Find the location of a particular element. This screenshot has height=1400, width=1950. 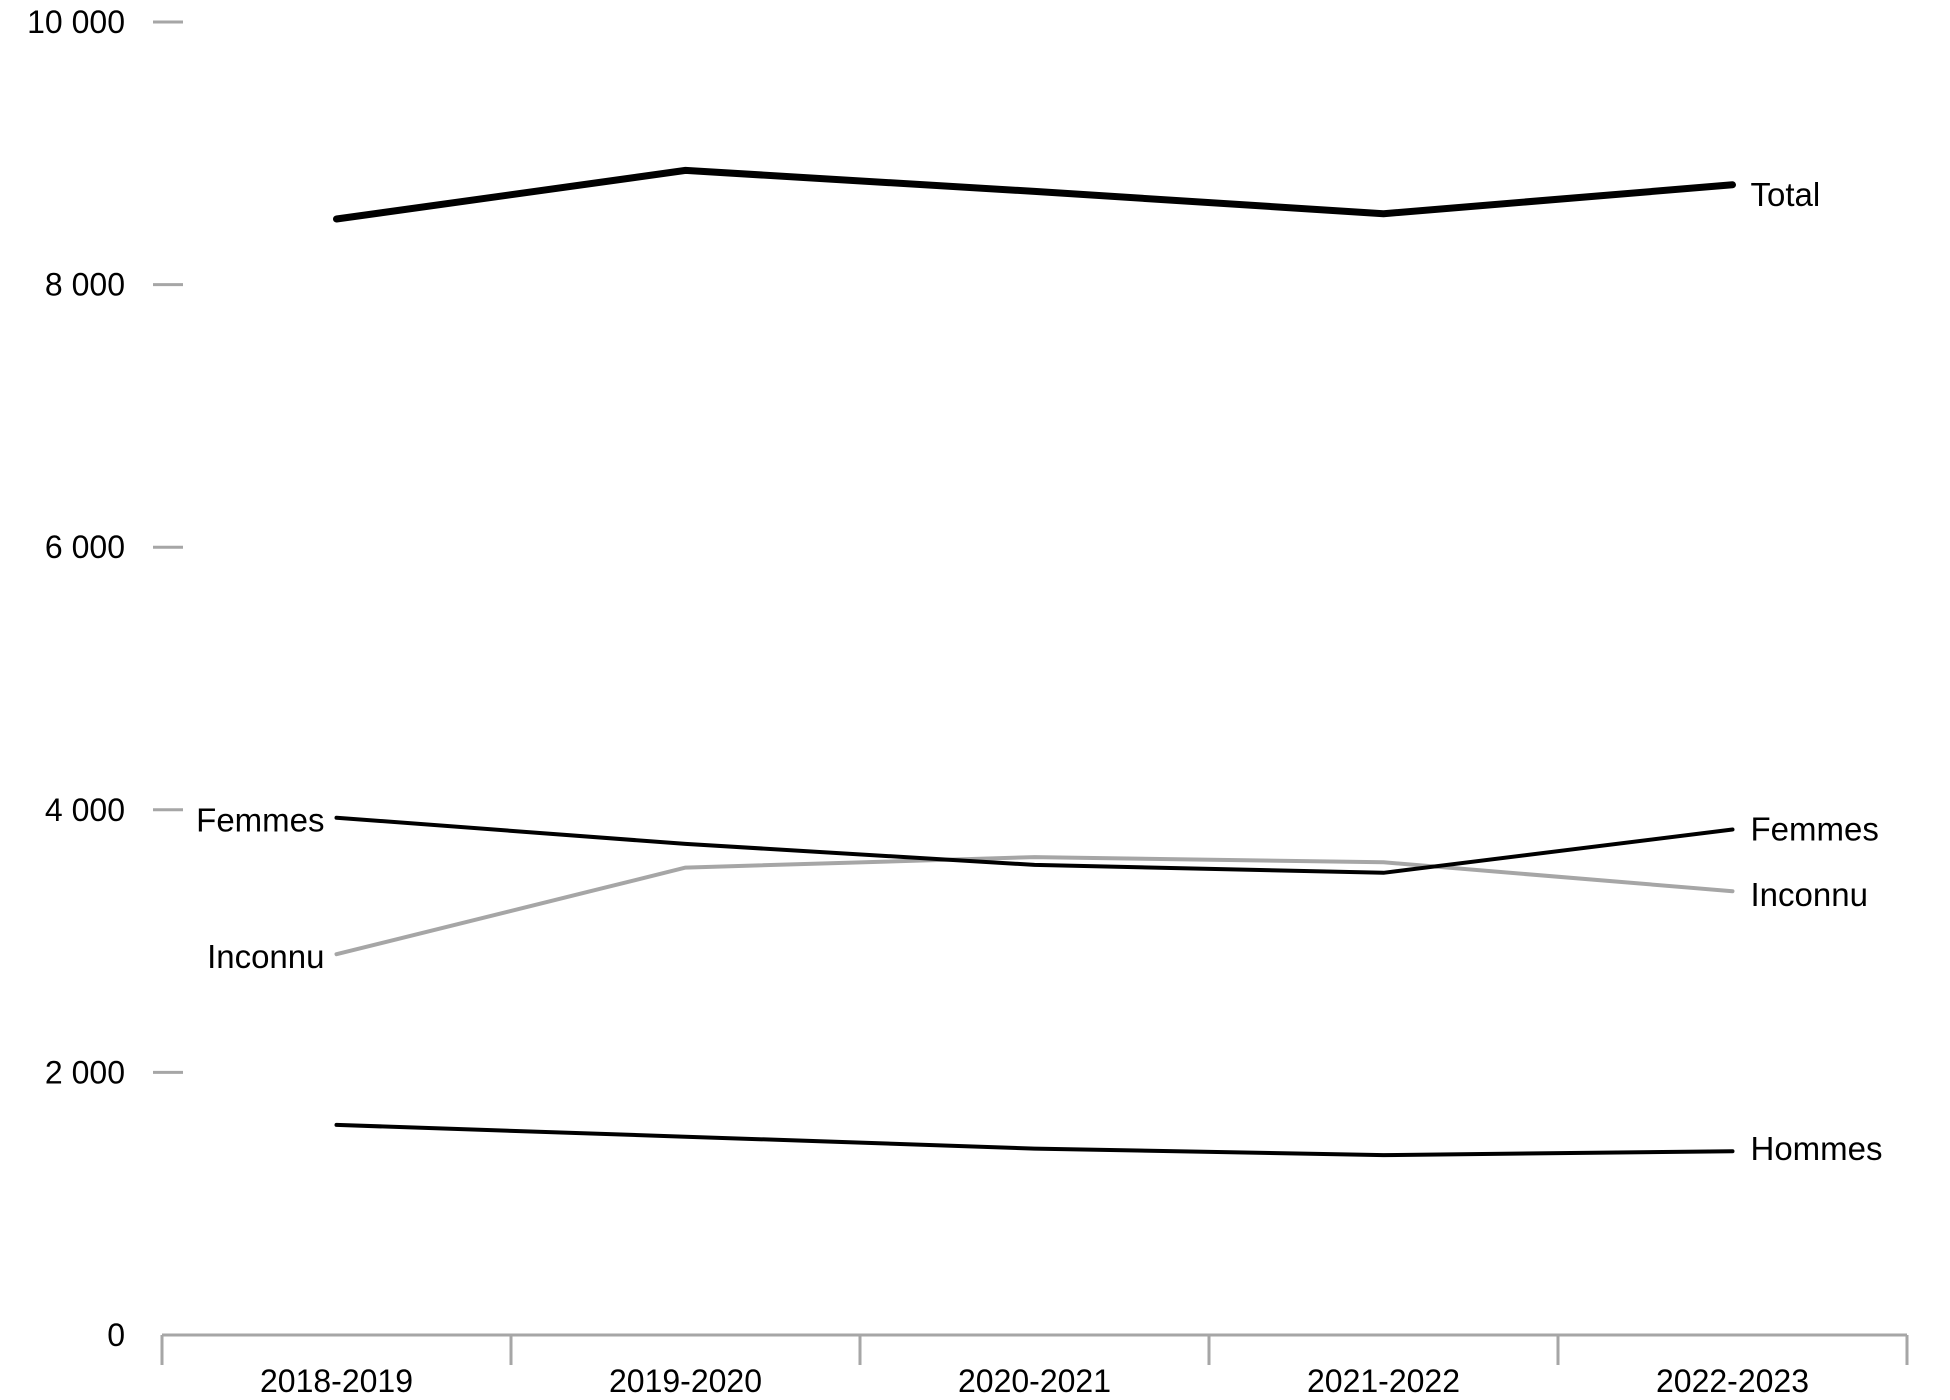

y-tick-label: 10 000 is located at coordinates (76, 22).